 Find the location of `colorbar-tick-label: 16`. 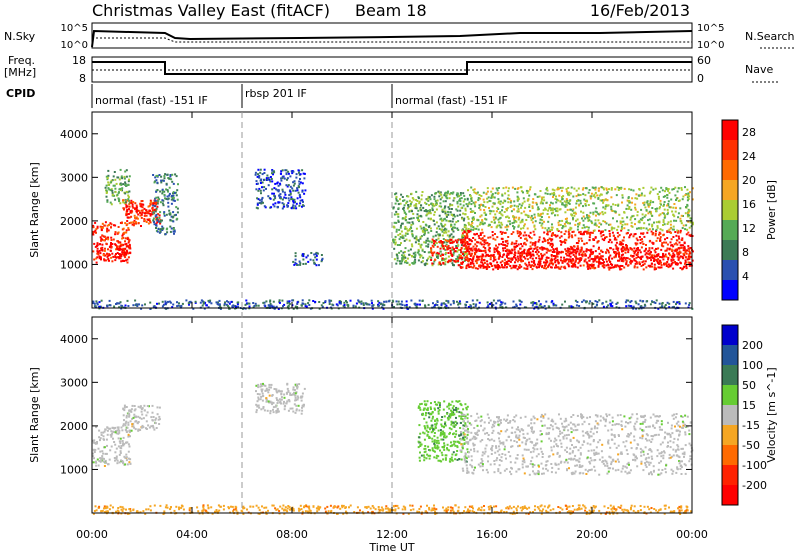

colorbar-tick-label: 16 is located at coordinates (749, 204).